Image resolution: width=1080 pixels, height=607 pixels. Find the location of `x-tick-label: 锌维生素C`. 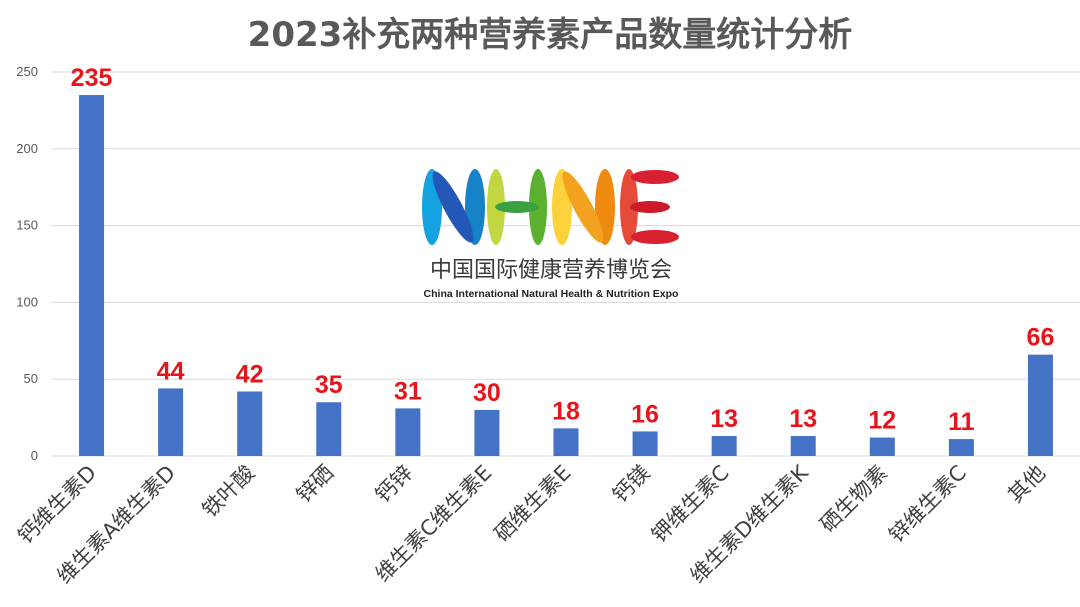

x-tick-label: 锌维生素C is located at coordinates (927, 504).